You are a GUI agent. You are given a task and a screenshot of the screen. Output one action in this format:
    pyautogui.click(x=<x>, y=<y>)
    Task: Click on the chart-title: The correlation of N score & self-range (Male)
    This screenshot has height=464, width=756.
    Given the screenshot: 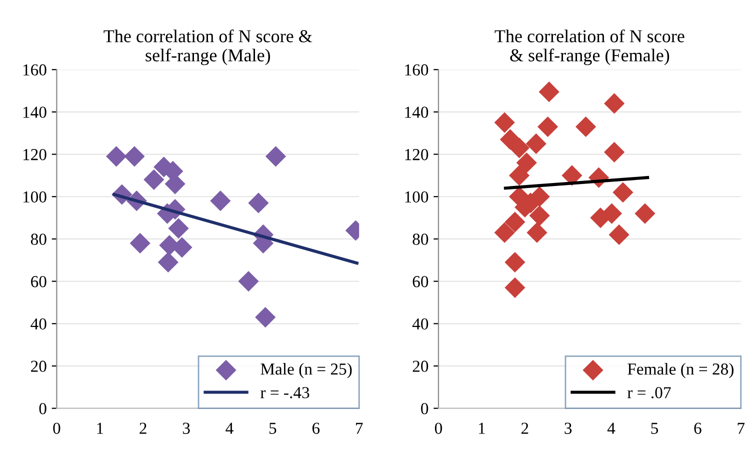 What is the action you would take?
    pyautogui.click(x=208, y=47)
    